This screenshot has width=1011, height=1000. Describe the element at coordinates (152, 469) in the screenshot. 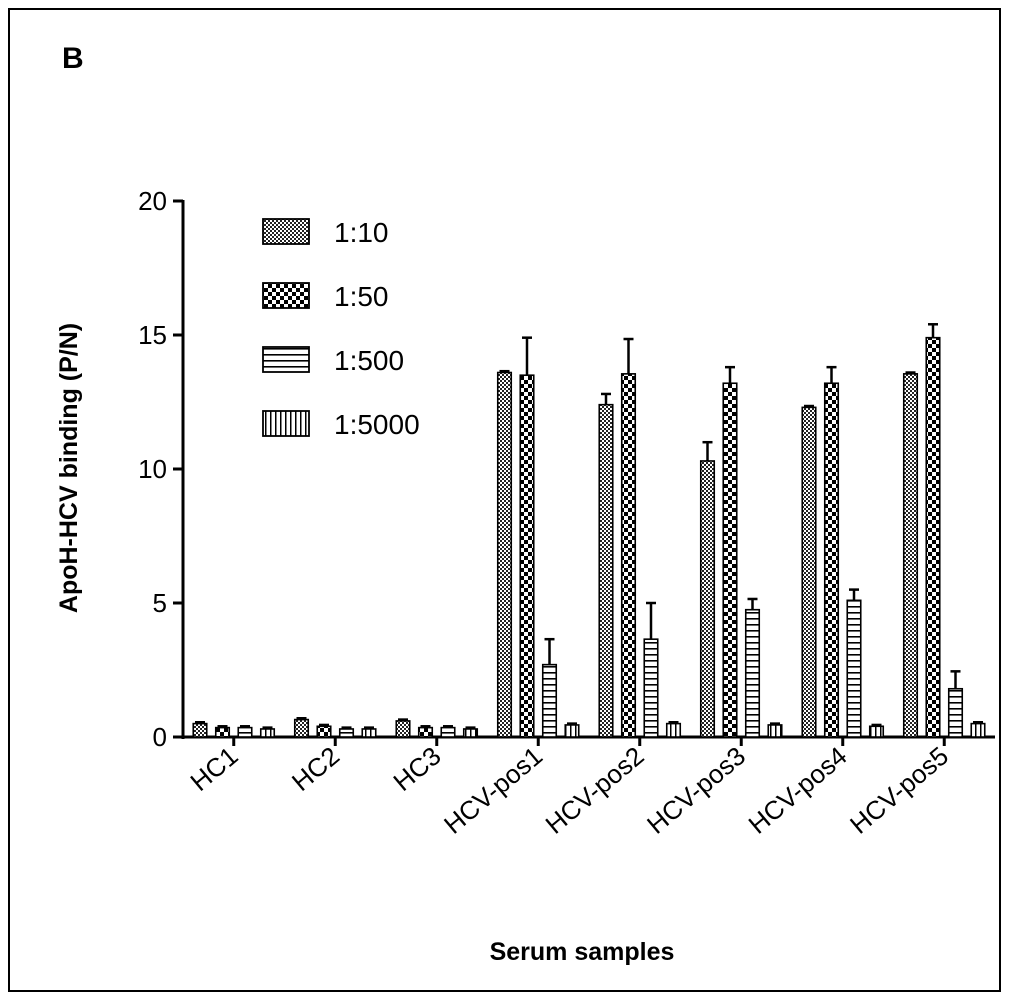

I see `y-tick-label: 10` at that location.